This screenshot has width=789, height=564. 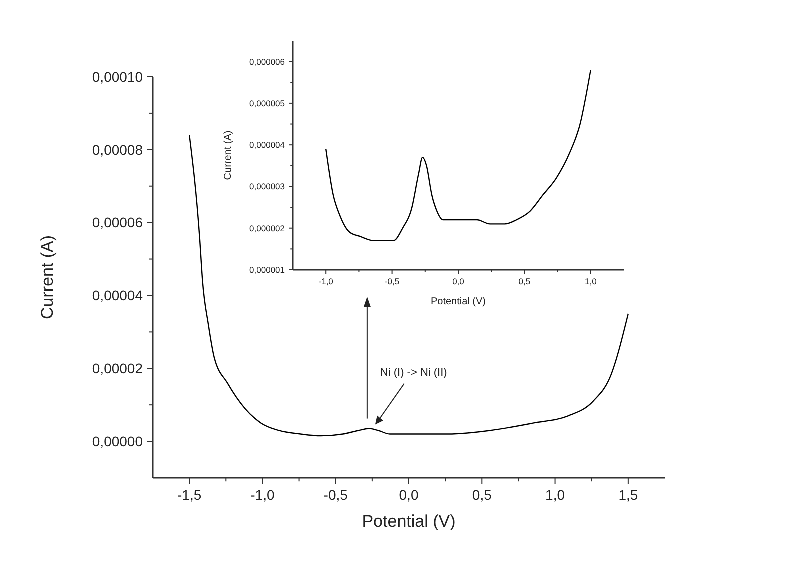 What do you see at coordinates (268, 187) in the screenshot?
I see `y-tick-label: 0,000003` at bounding box center [268, 187].